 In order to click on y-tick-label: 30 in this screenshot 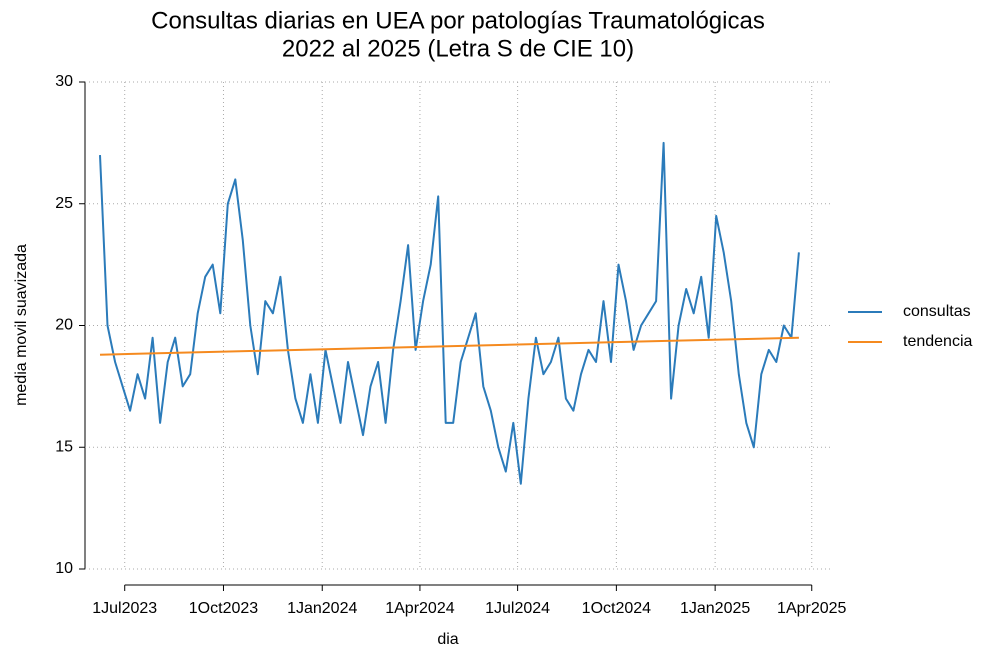, I will do `click(64, 81)`.